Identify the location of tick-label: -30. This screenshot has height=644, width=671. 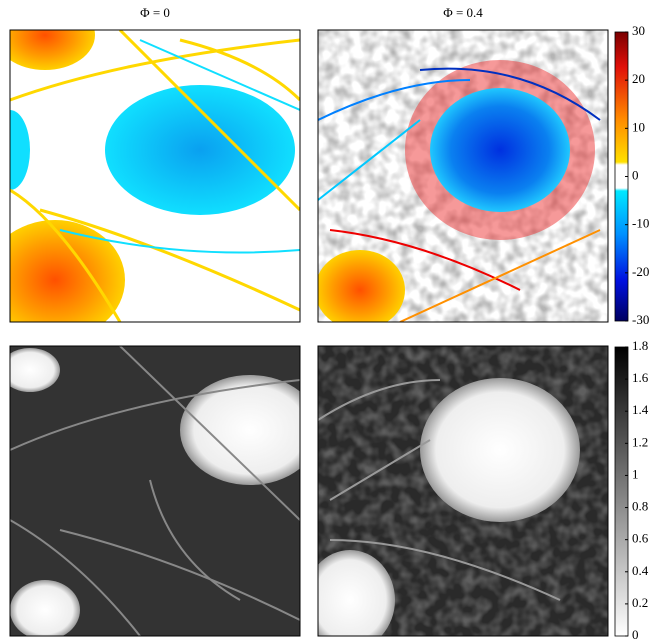
(640, 319).